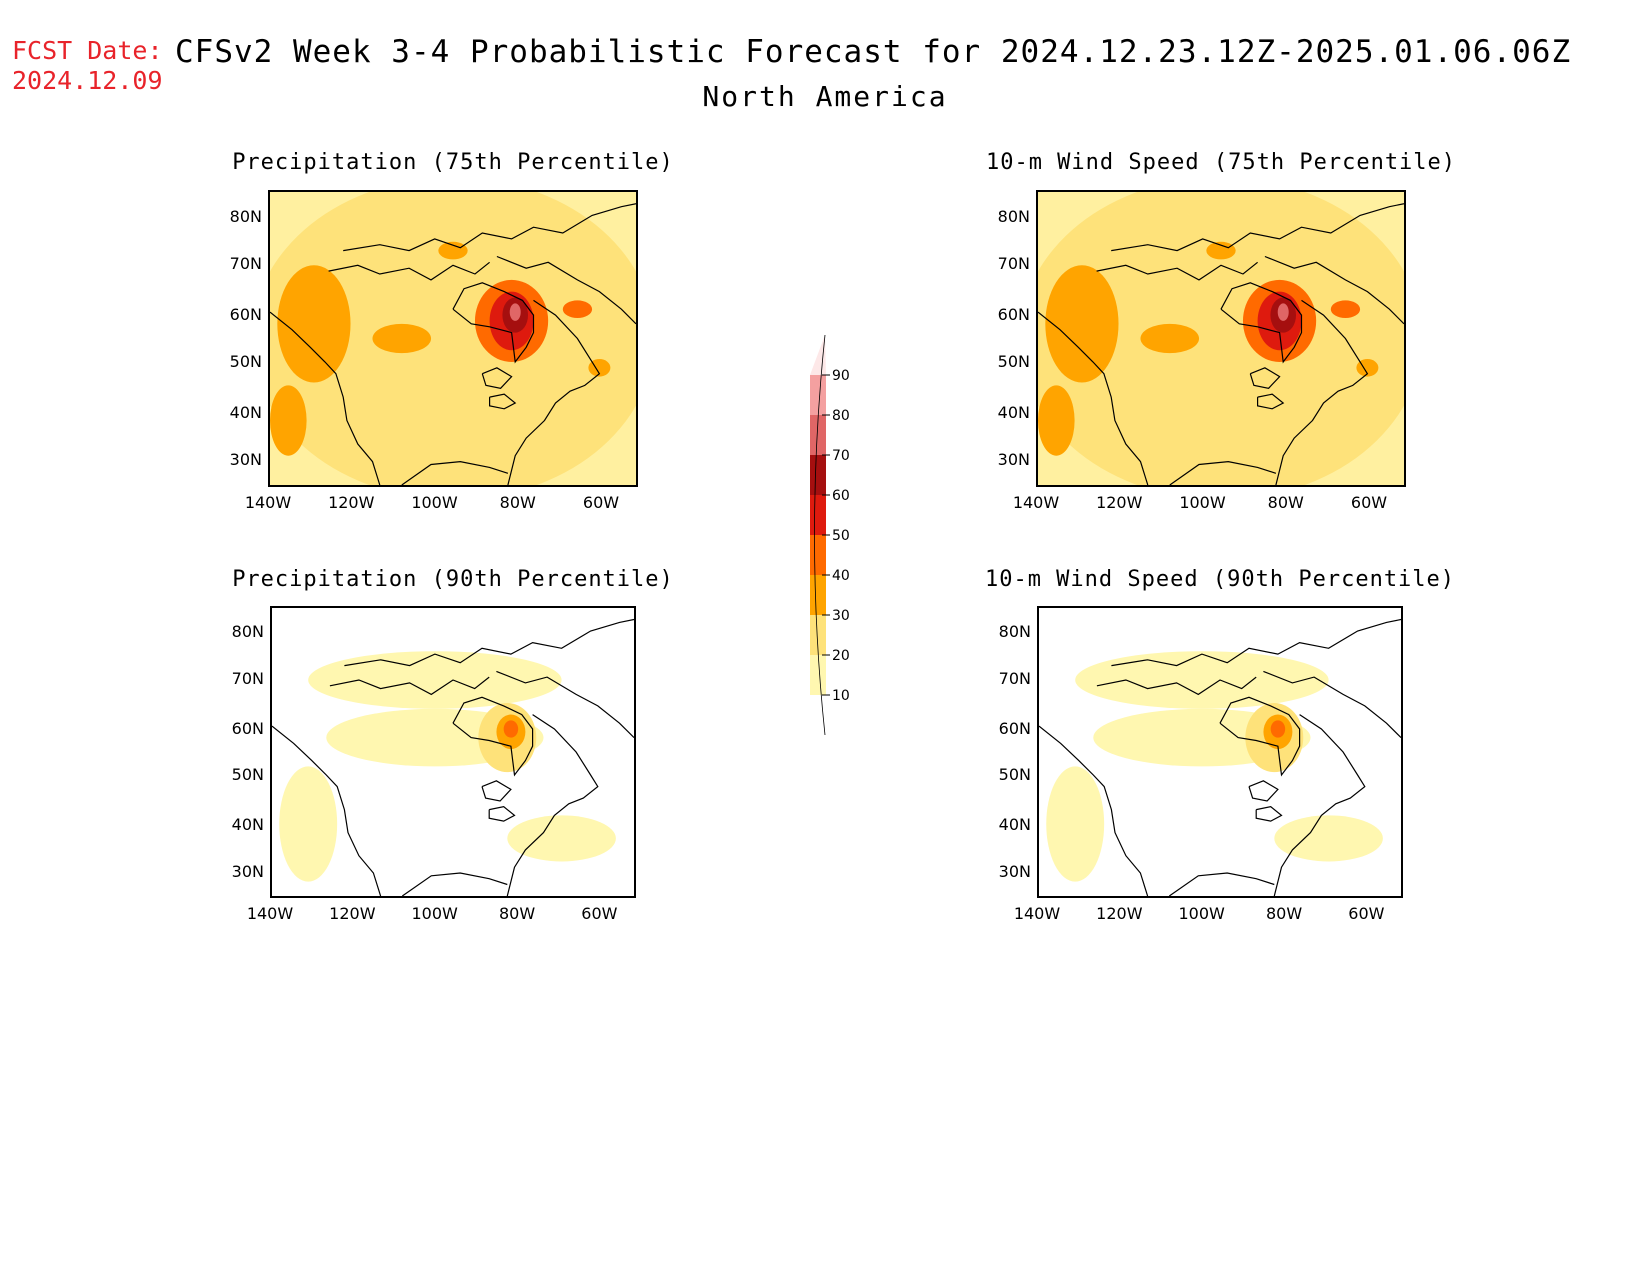  Describe the element at coordinates (841, 416) in the screenshot. I see `colorbar-label: 80` at that location.